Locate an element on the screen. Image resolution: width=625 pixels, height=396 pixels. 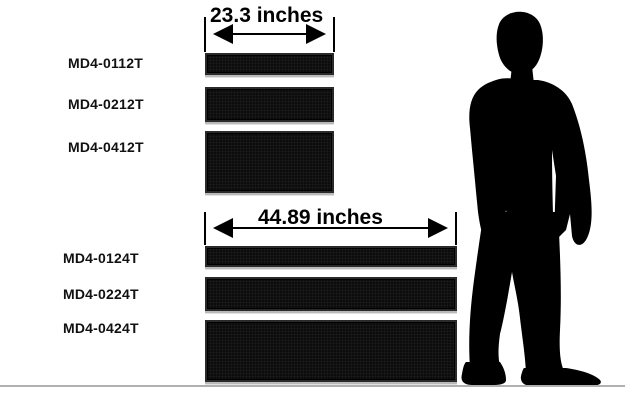
small-dimension-label: 23.3 inches is located at coordinates (267, 15).